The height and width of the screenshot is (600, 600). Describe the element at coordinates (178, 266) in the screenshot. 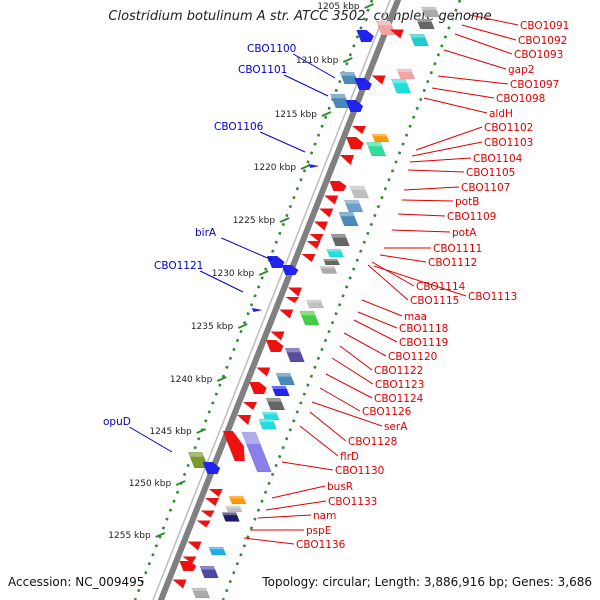

I see `left-gene-label: CBO1121` at that location.